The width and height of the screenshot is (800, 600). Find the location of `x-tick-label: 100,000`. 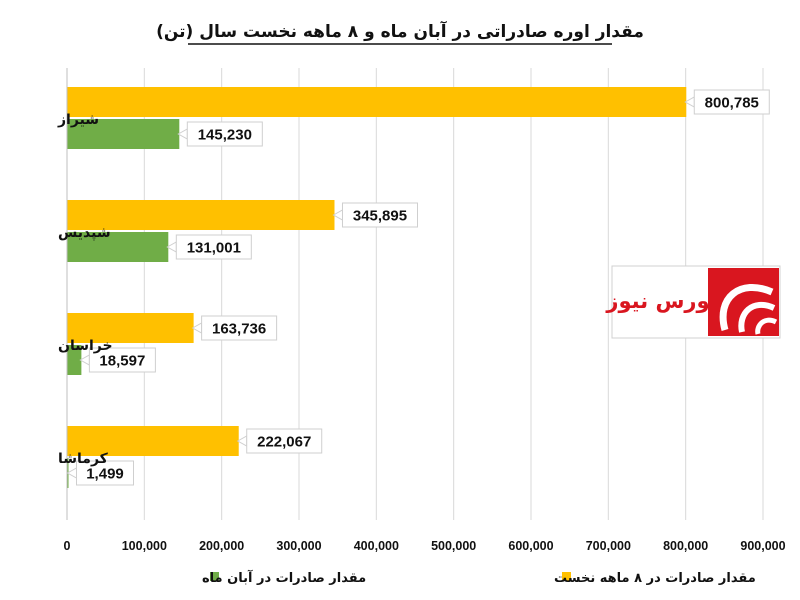

x-tick-label: 100,000 is located at coordinates (144, 546).